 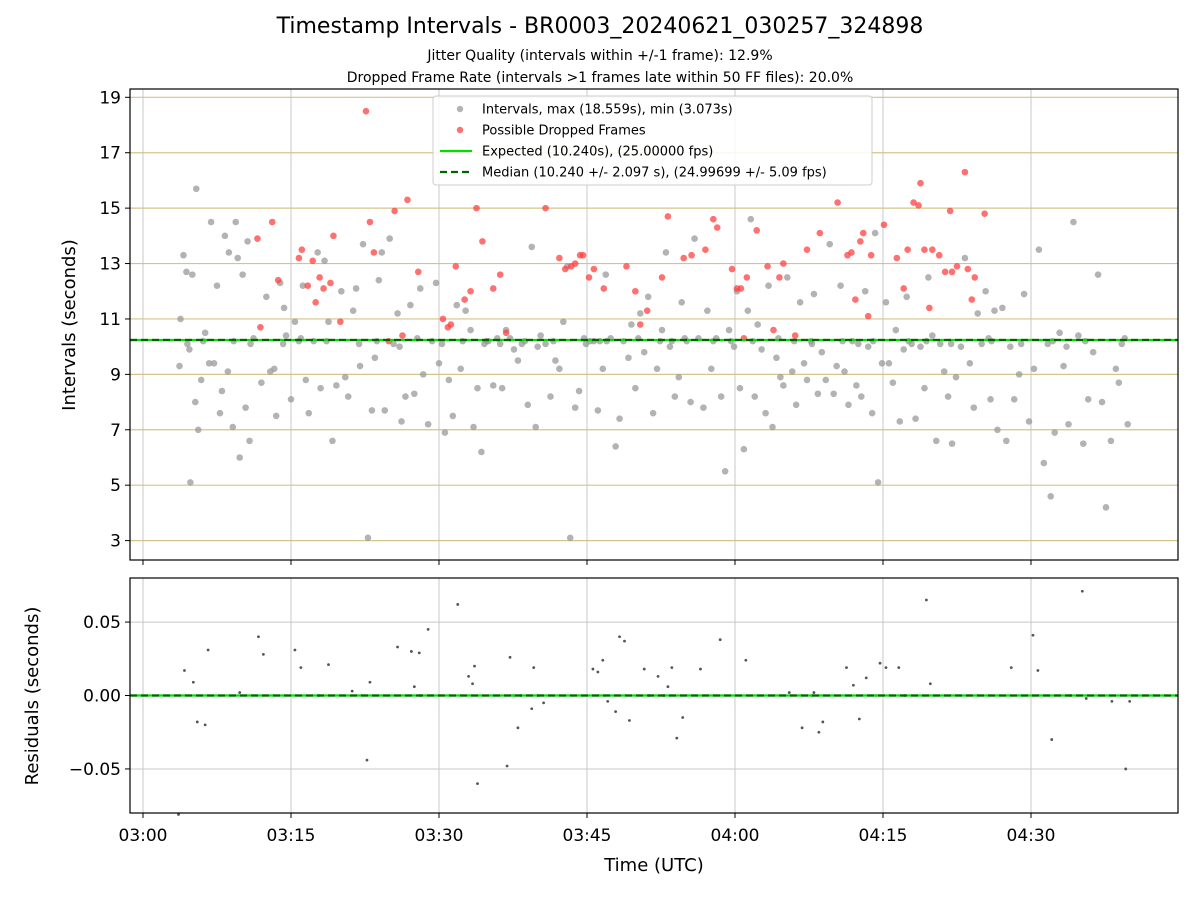 I want to click on top-y-tick-label: 11, so click(x=110, y=320).